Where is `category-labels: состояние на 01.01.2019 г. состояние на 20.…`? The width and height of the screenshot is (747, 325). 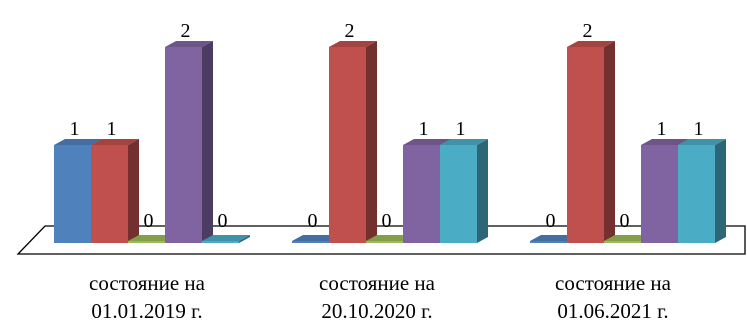
category-labels: состояние на 01.01.2019 г. состояние на 20.… is located at coordinates (380, 297).